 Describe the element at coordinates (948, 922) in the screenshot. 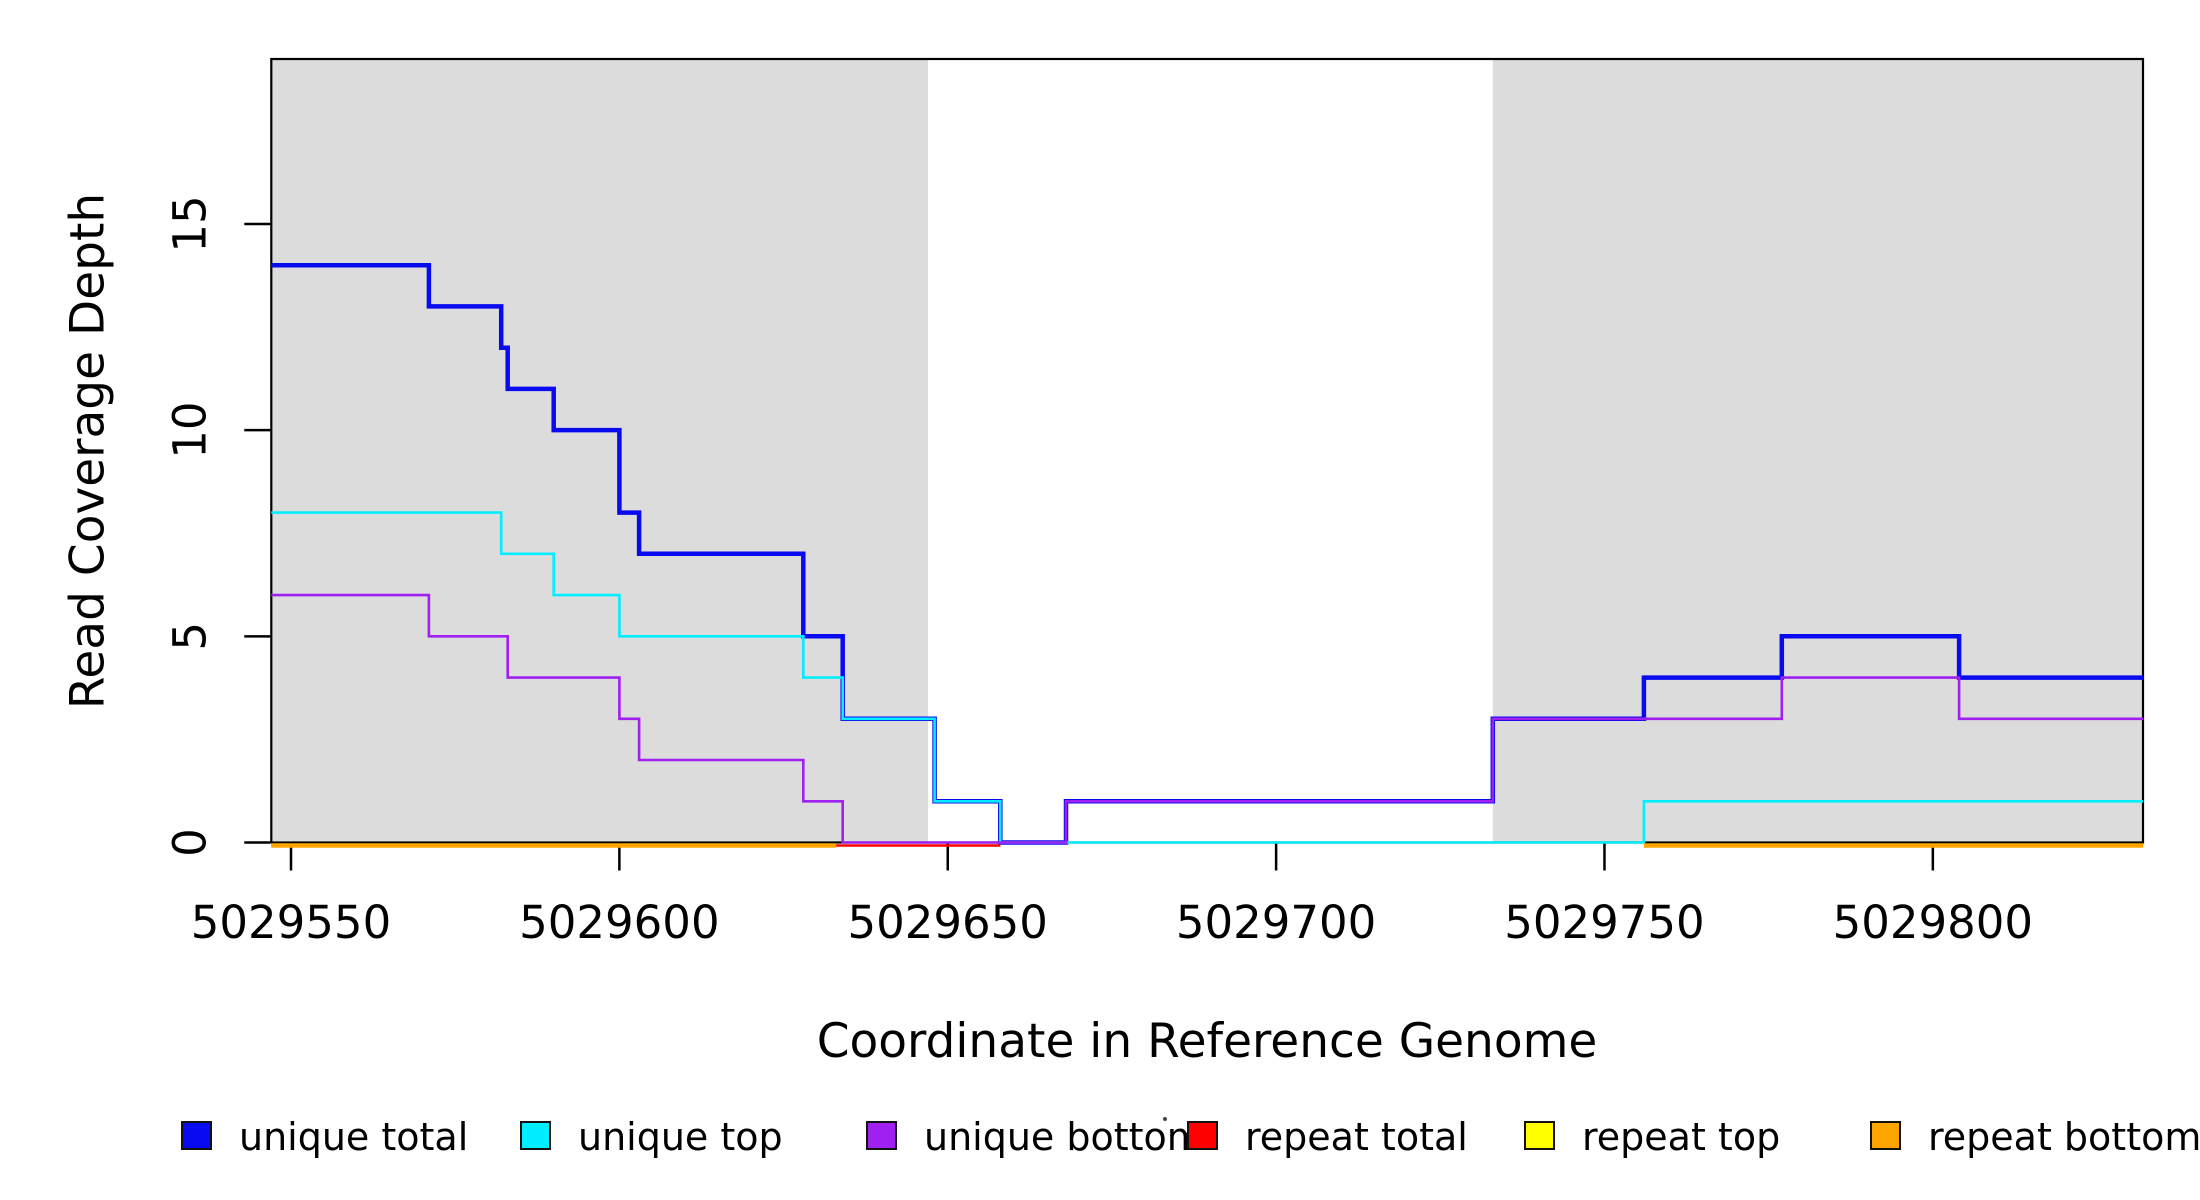

I see `x-tick-label: 5029650` at that location.